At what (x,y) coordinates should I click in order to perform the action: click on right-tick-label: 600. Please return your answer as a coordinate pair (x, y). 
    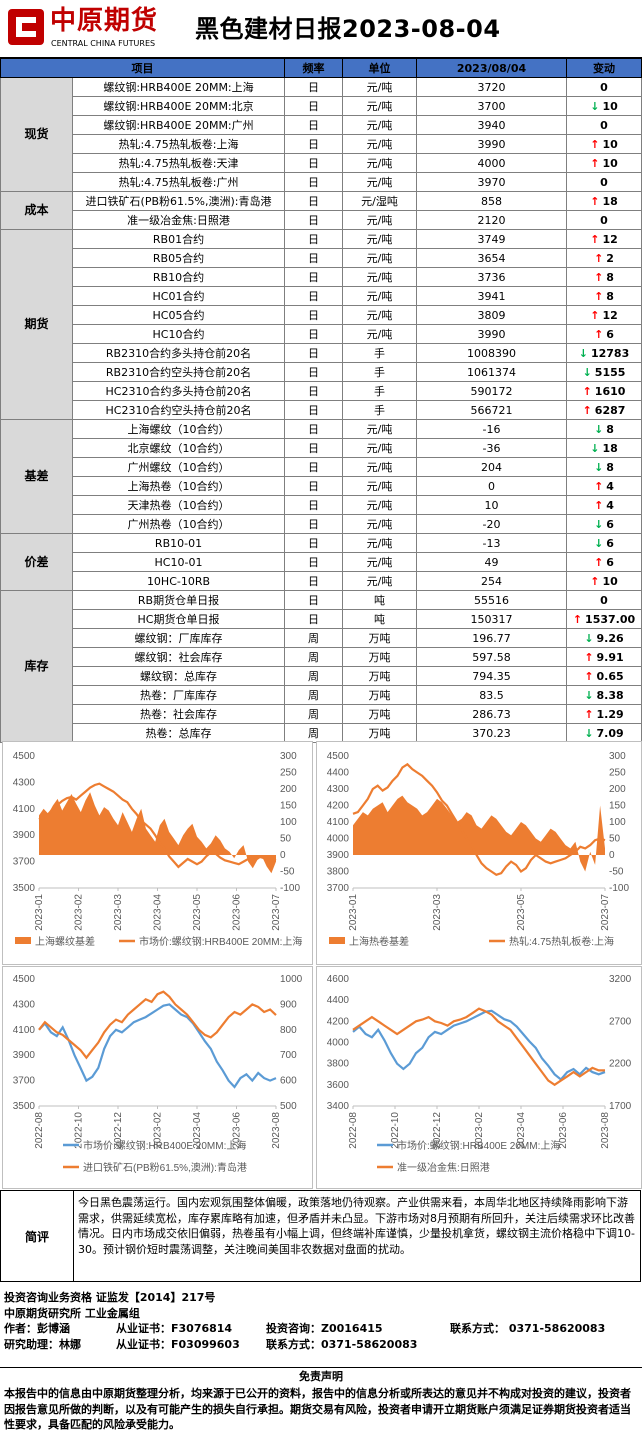
    Looking at the image, I should click on (288, 1081).